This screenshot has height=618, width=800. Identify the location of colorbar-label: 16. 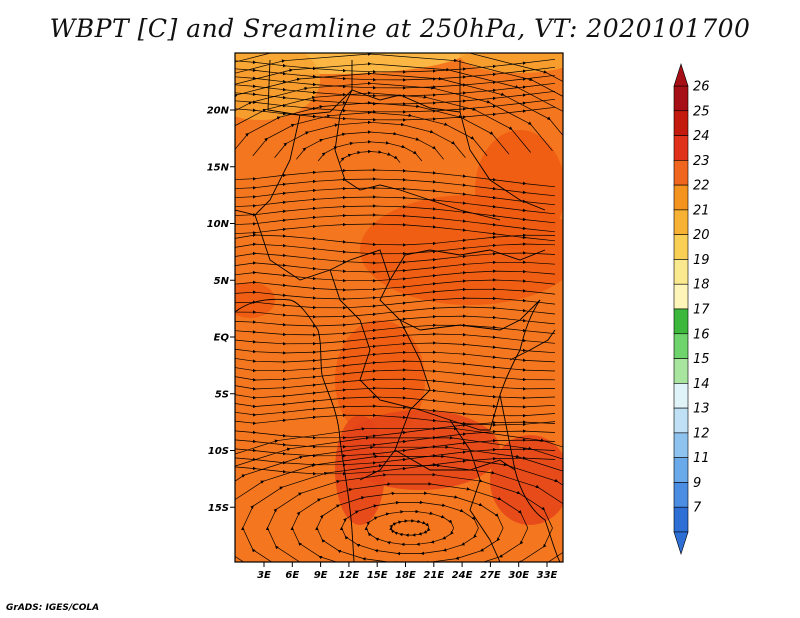
(701, 334).